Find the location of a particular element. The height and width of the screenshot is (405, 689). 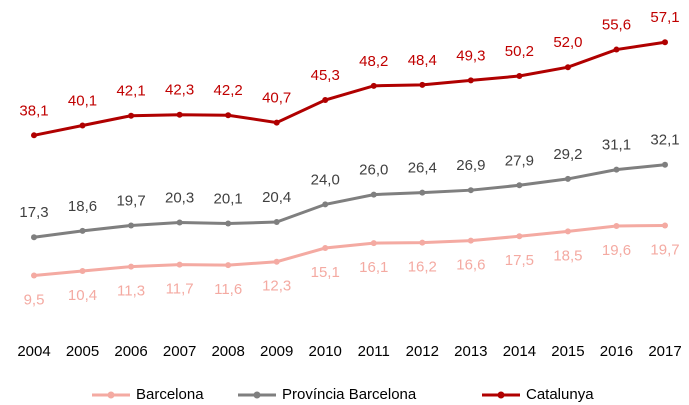

data-label: 9,5 is located at coordinates (34, 299).